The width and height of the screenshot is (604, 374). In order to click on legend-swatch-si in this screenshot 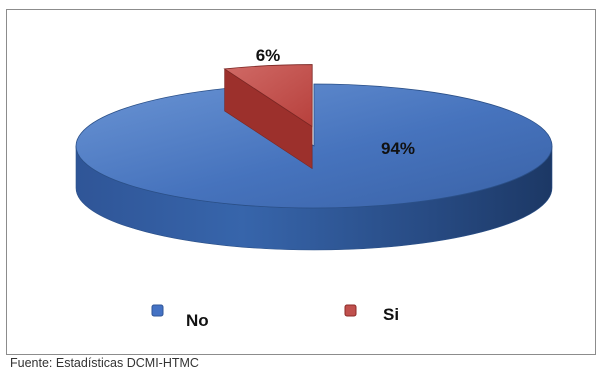, I will do `click(350, 310)`.